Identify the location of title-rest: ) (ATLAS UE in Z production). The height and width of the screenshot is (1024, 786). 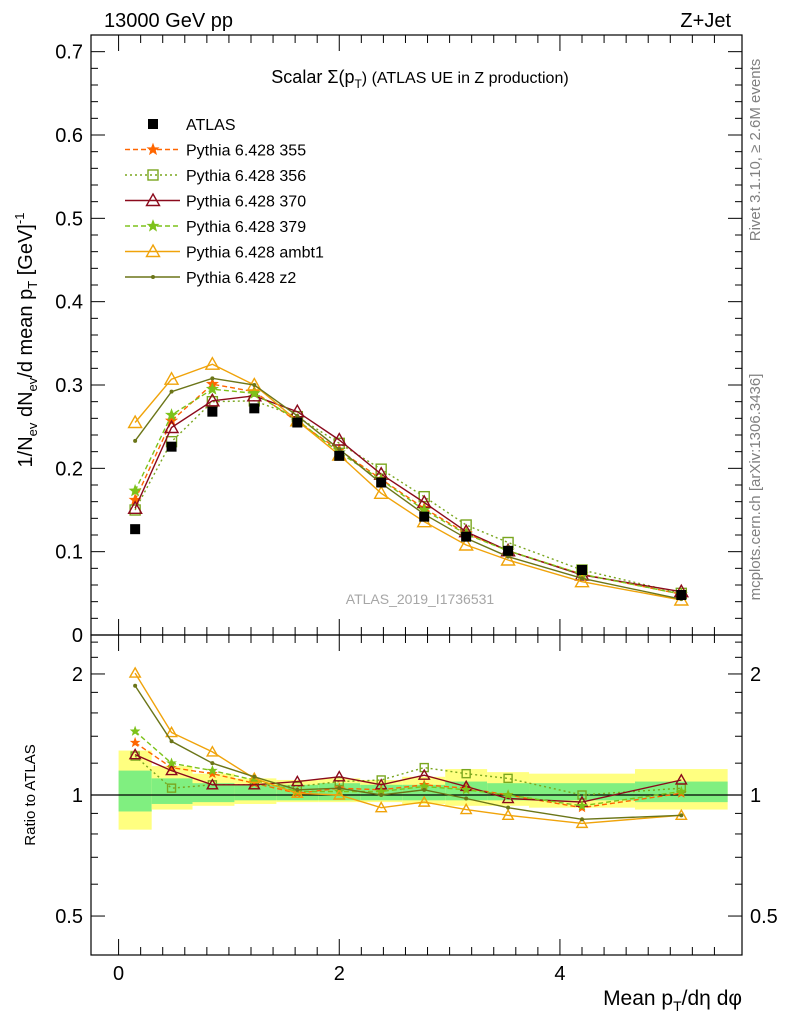
(465, 78).